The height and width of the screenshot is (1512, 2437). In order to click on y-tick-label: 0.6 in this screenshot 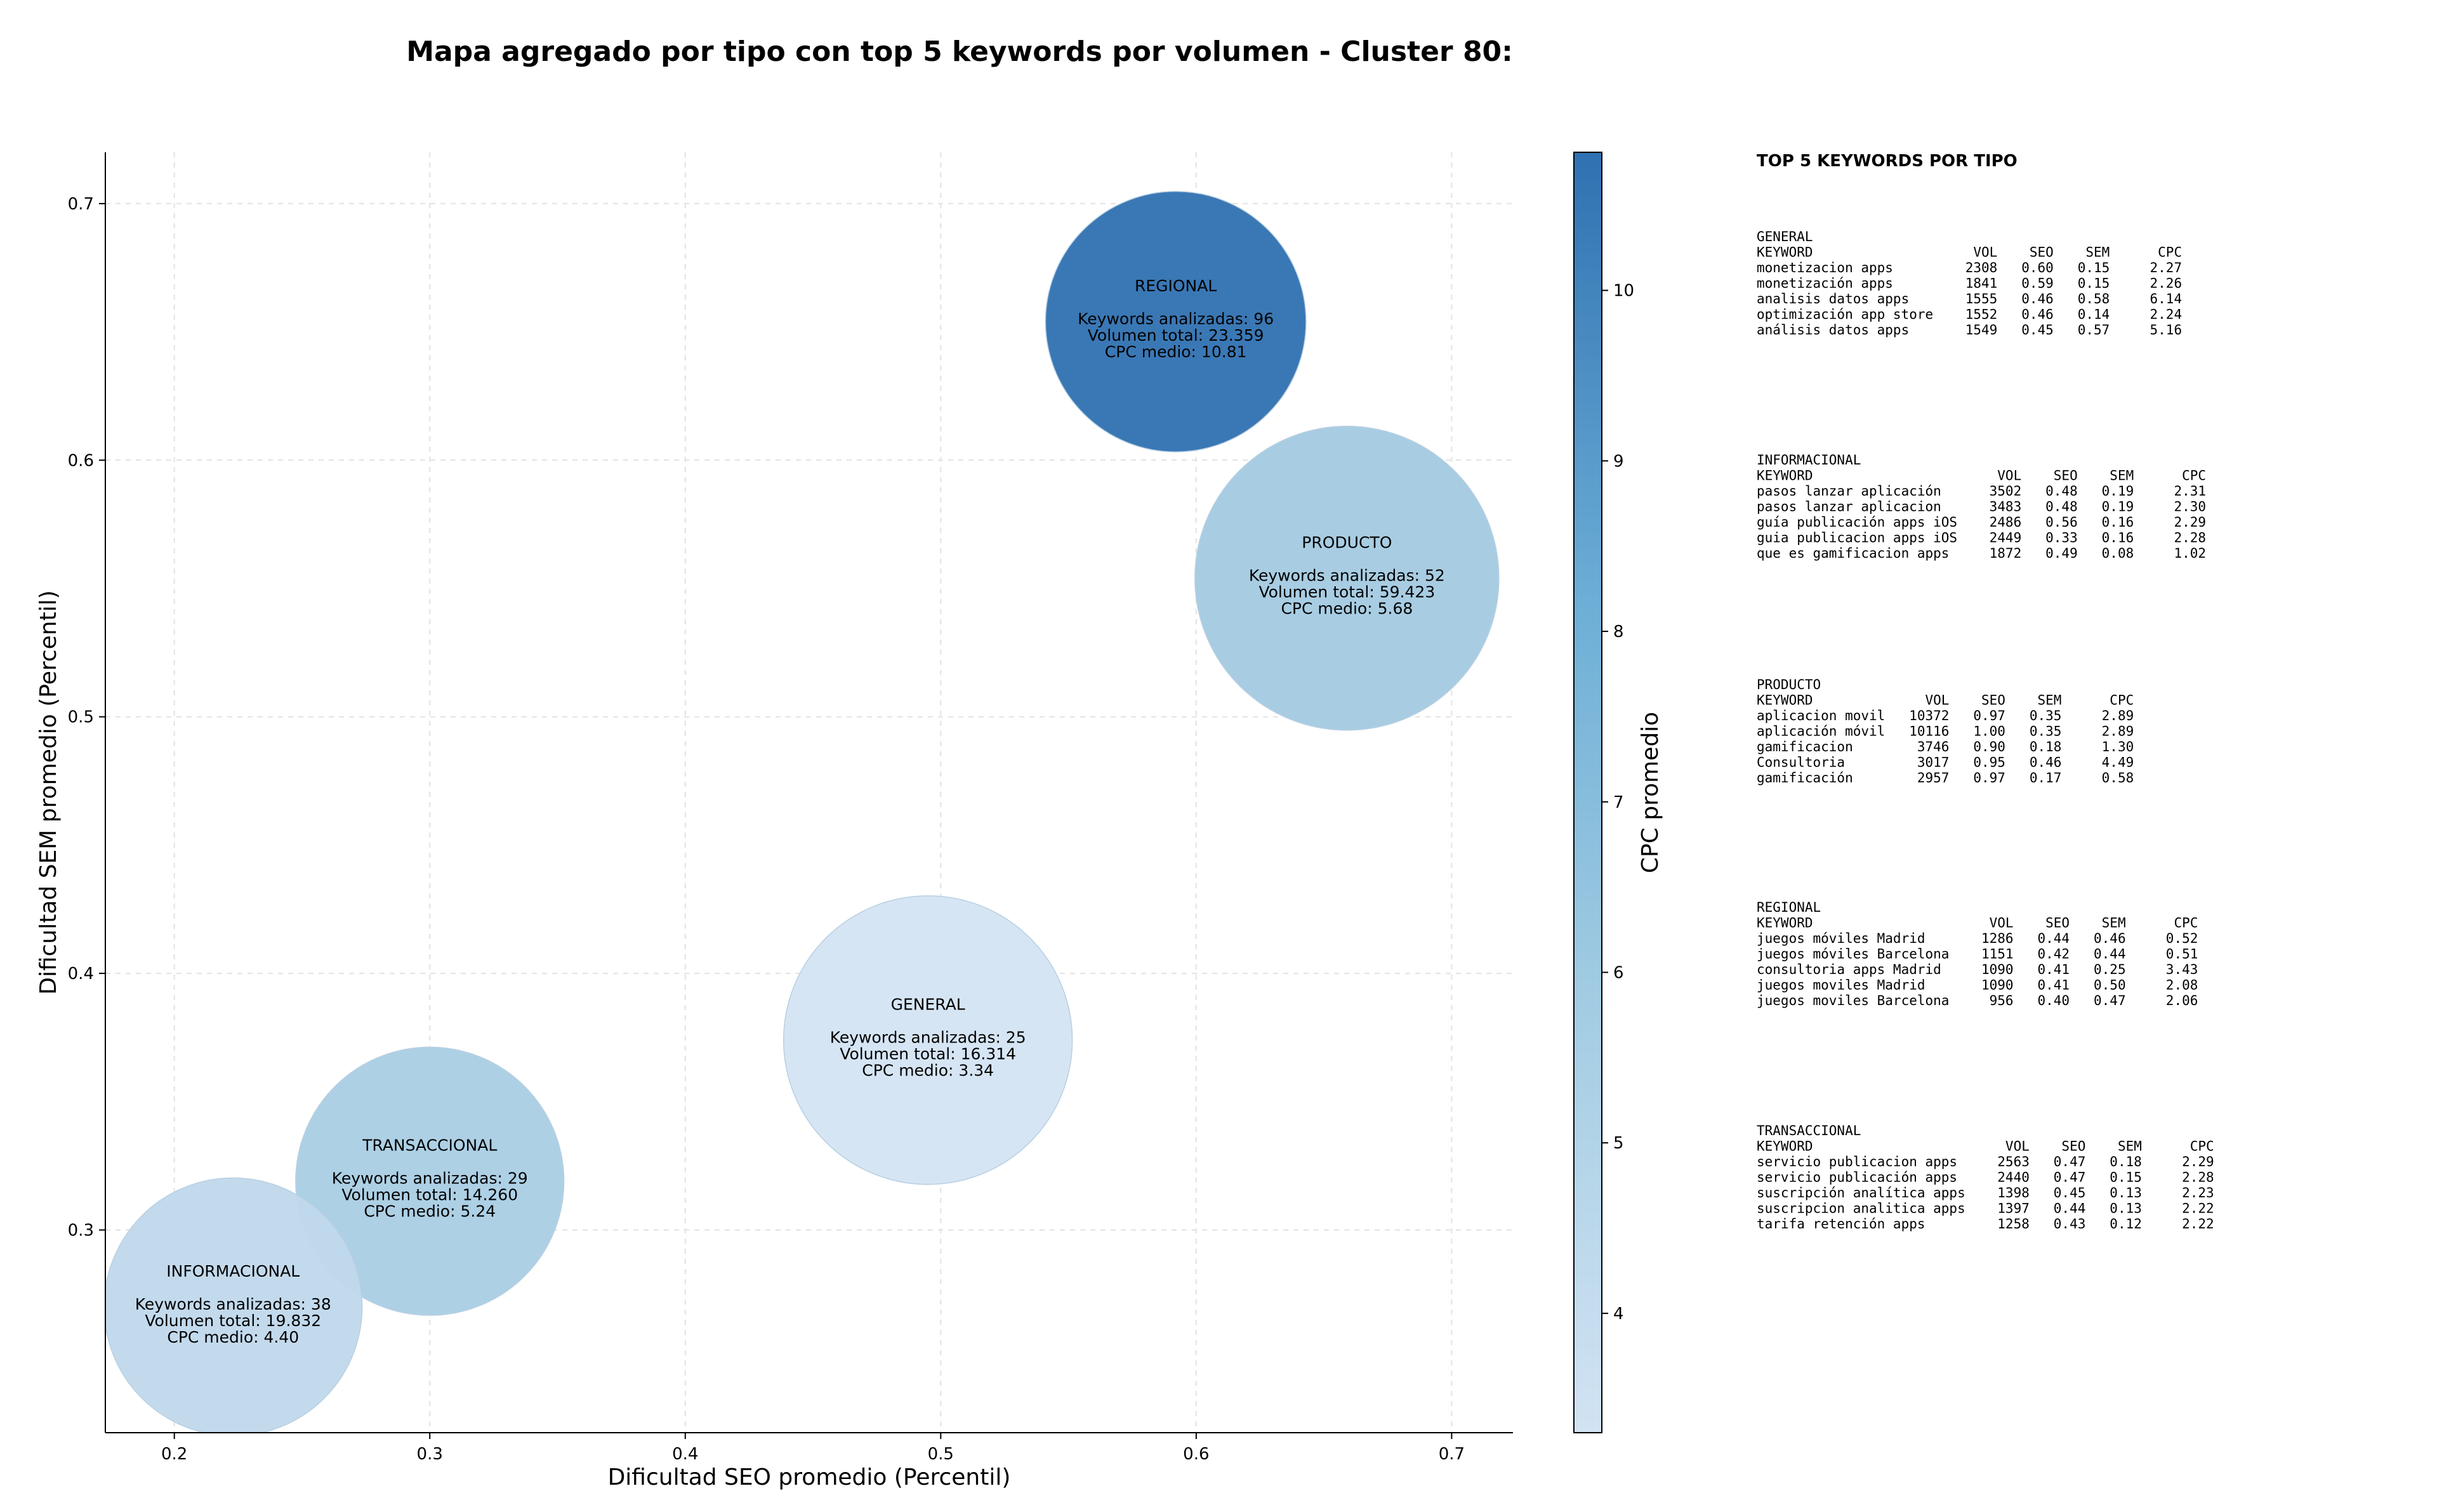, I will do `click(81, 461)`.